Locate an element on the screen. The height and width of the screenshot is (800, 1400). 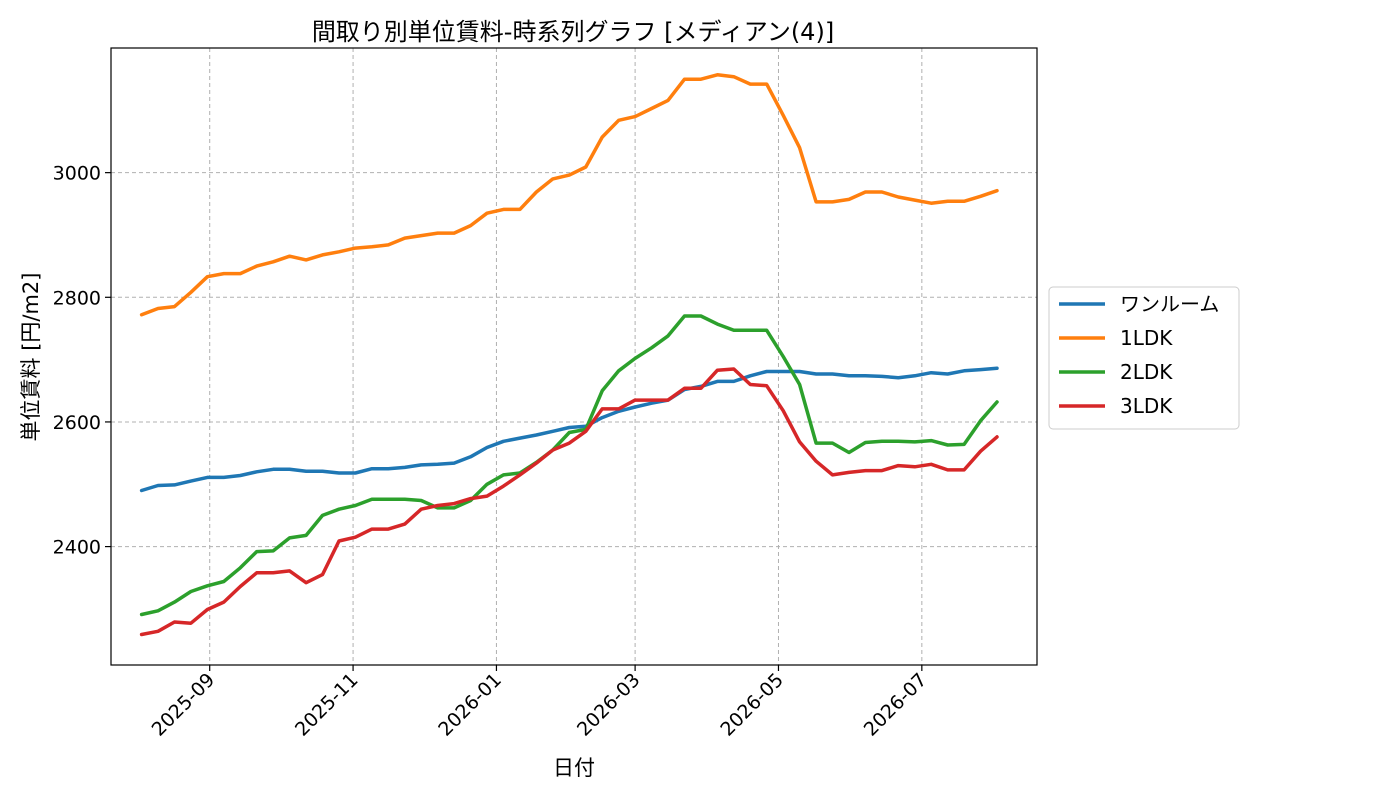
x-axis-label: 日付 is located at coordinates (574, 768).